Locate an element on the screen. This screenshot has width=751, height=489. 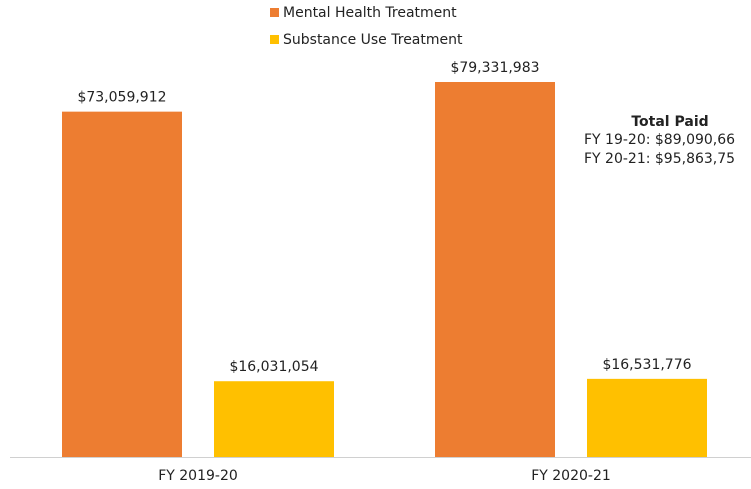
value-label: $73,059,912 is located at coordinates (121, 98).